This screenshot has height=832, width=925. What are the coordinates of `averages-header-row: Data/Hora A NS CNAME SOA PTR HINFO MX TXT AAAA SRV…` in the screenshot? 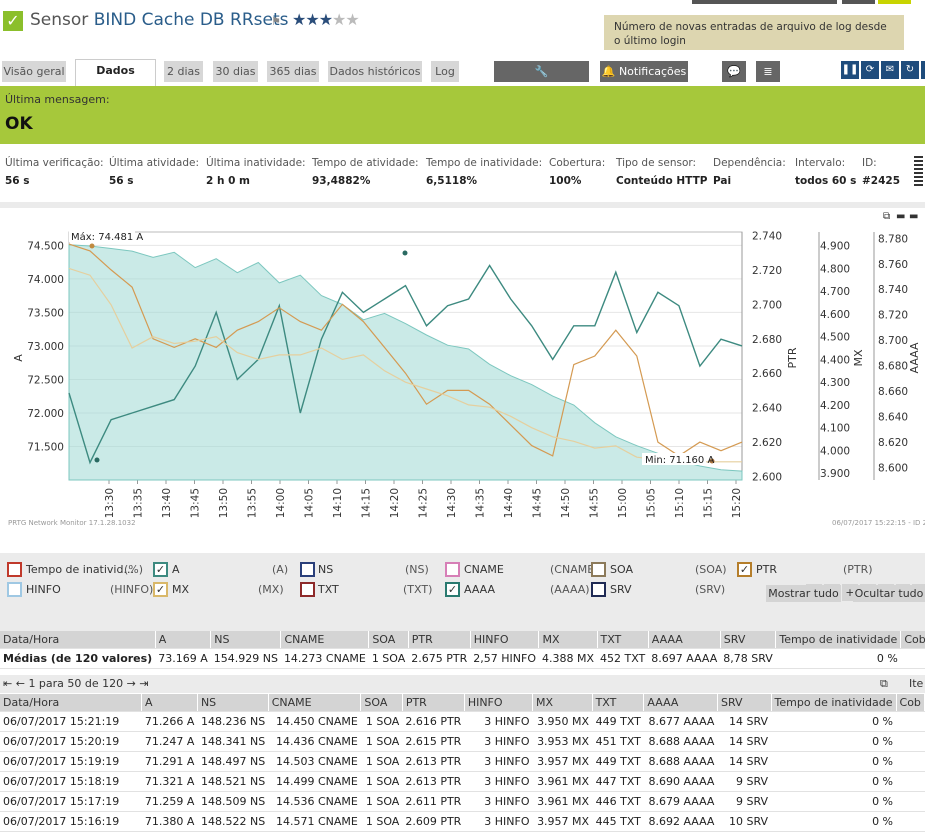 It's located at (462, 640).